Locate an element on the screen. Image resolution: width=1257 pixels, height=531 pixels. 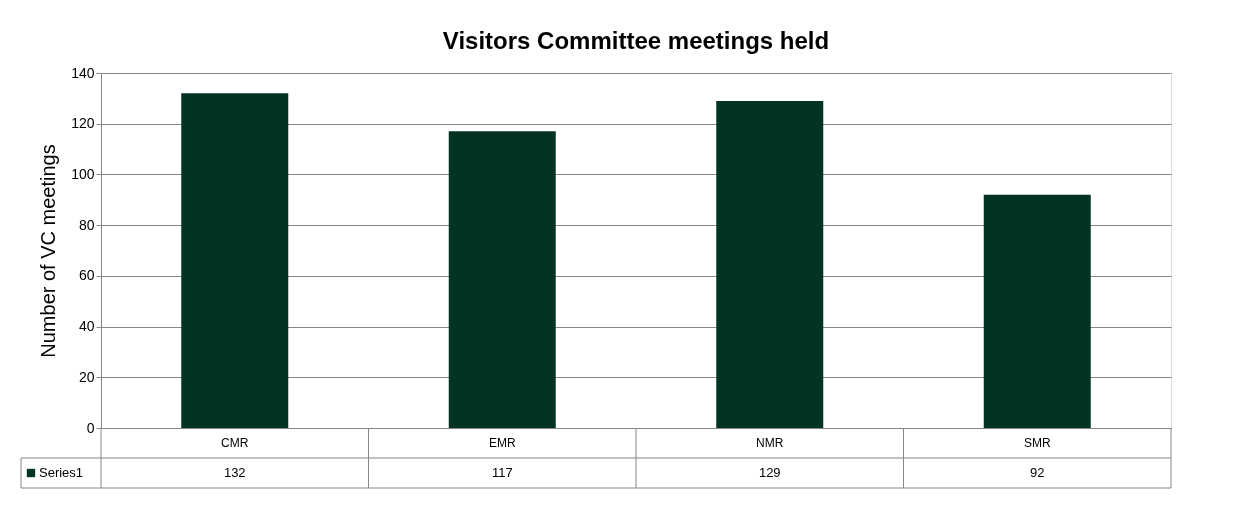
chart-title: Visitors Committee meetings held is located at coordinates (636, 40).